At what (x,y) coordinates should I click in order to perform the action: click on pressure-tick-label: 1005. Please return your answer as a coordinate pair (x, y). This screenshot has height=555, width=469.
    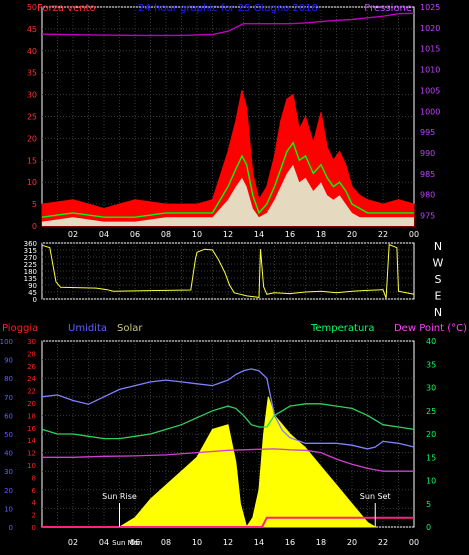
    Looking at the image, I should click on (430, 90).